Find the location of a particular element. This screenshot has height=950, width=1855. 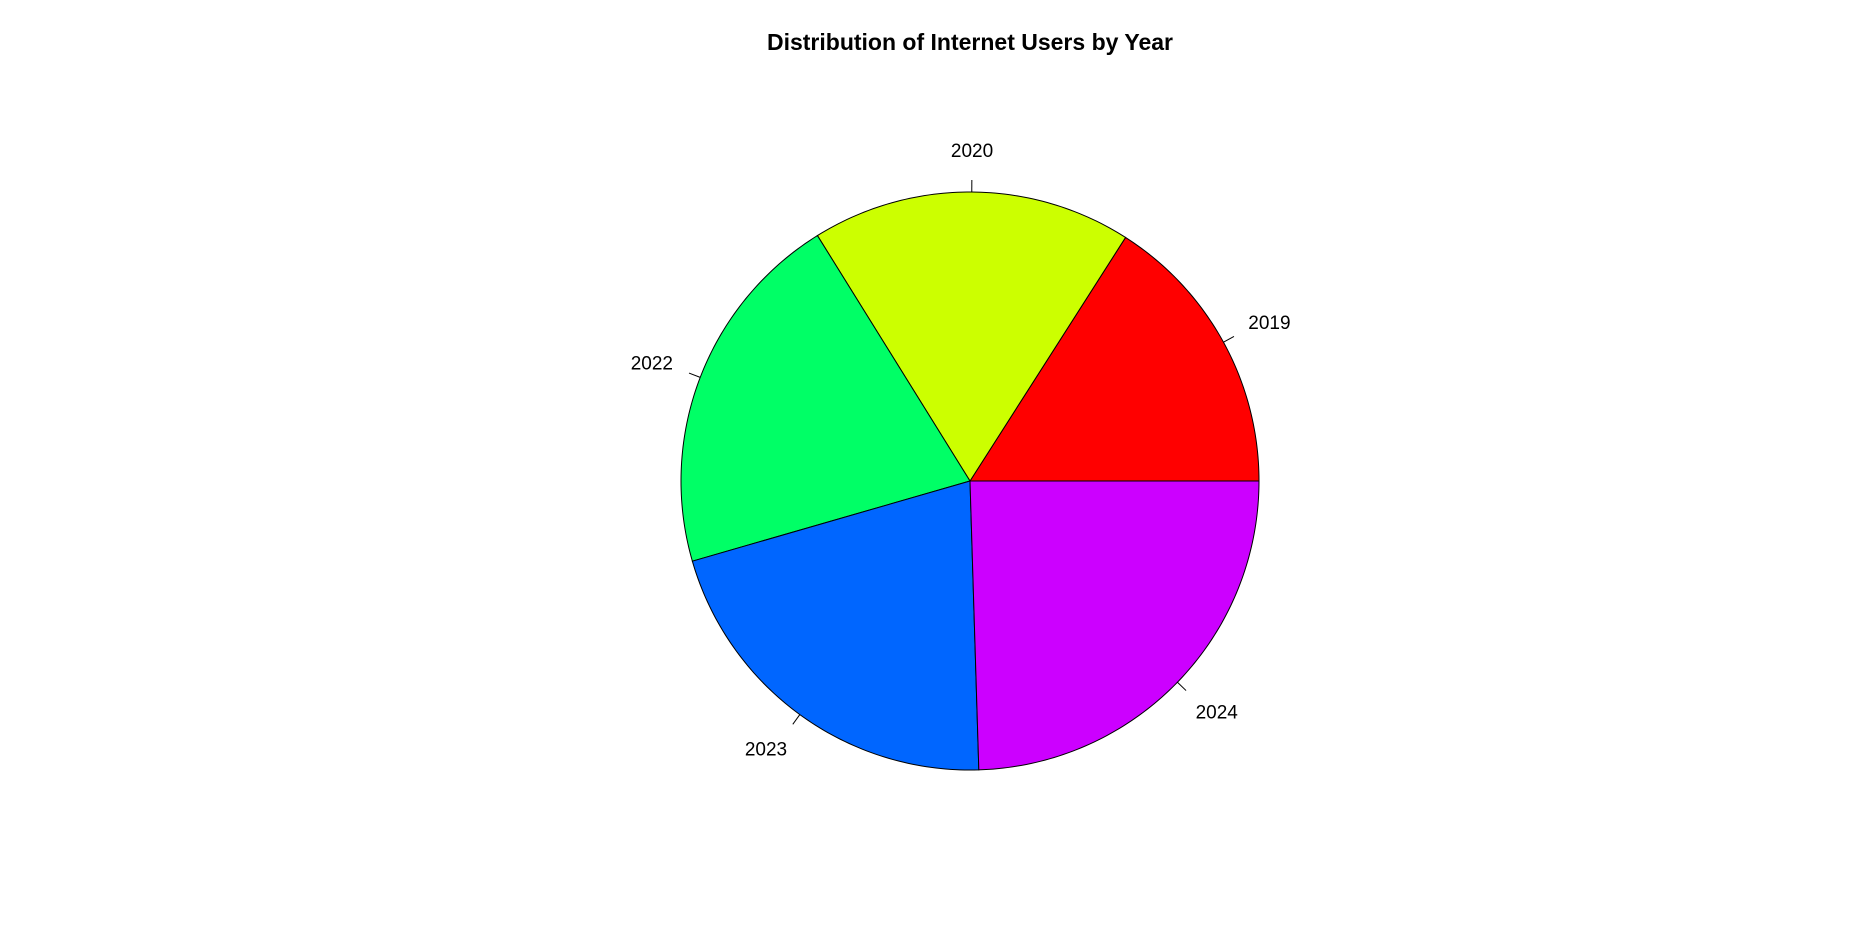

pie-label-2022: 2022 is located at coordinates (652, 363).